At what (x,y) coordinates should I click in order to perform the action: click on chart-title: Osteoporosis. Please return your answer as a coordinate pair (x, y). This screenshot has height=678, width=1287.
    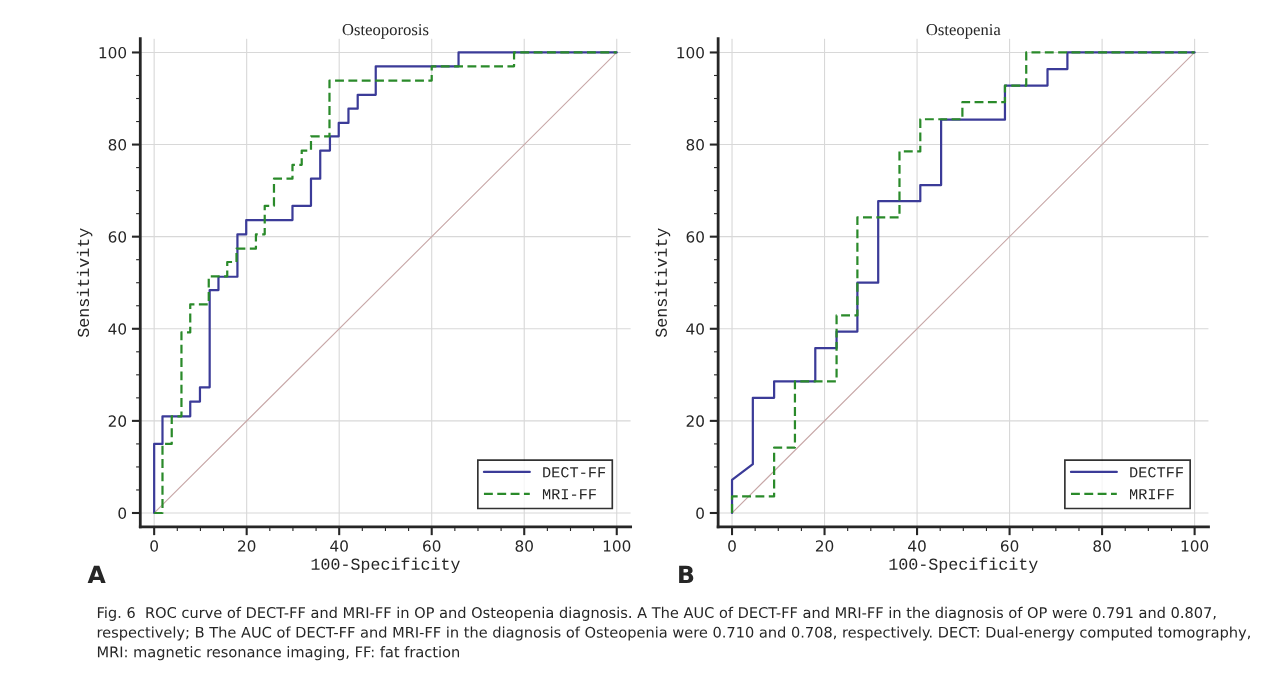
    Looking at the image, I should click on (385, 31).